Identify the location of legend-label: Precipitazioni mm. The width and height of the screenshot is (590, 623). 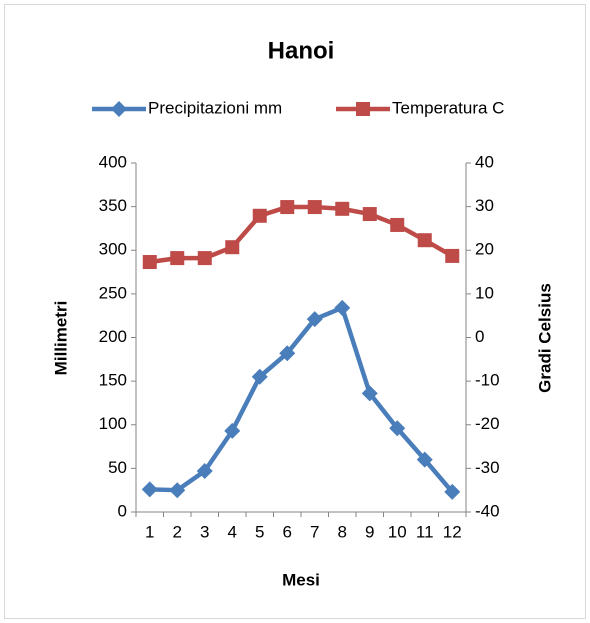
(215, 107).